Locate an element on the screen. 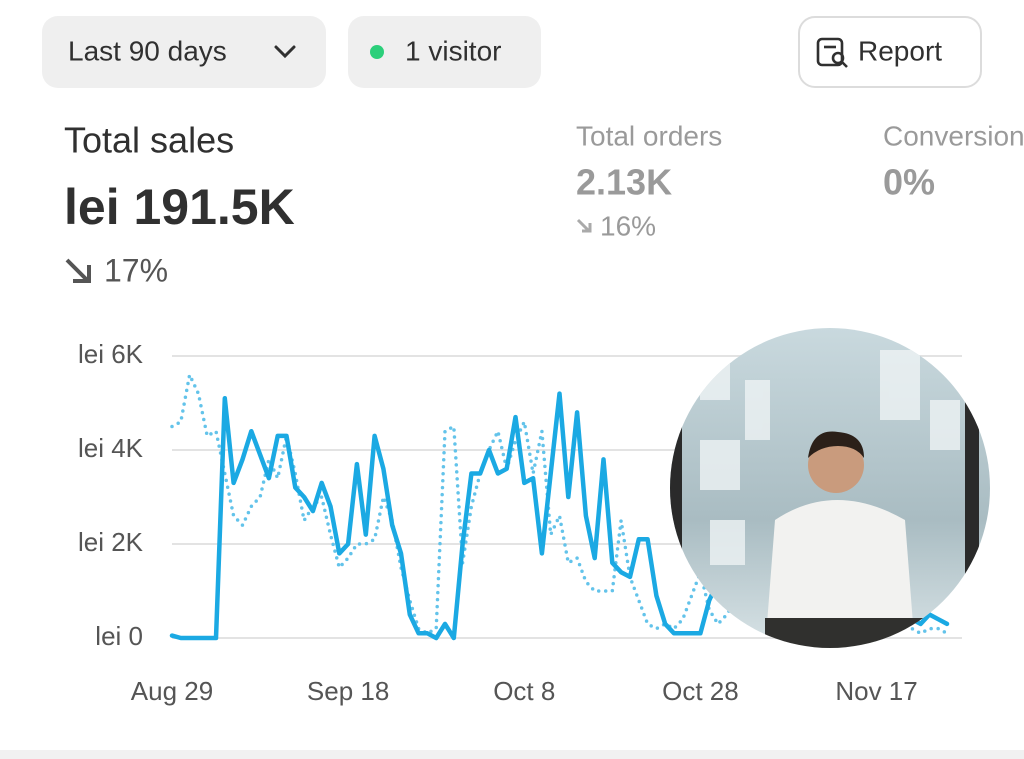 The image size is (1024, 759). x-tick-label: Oct 8 is located at coordinates (524, 691).